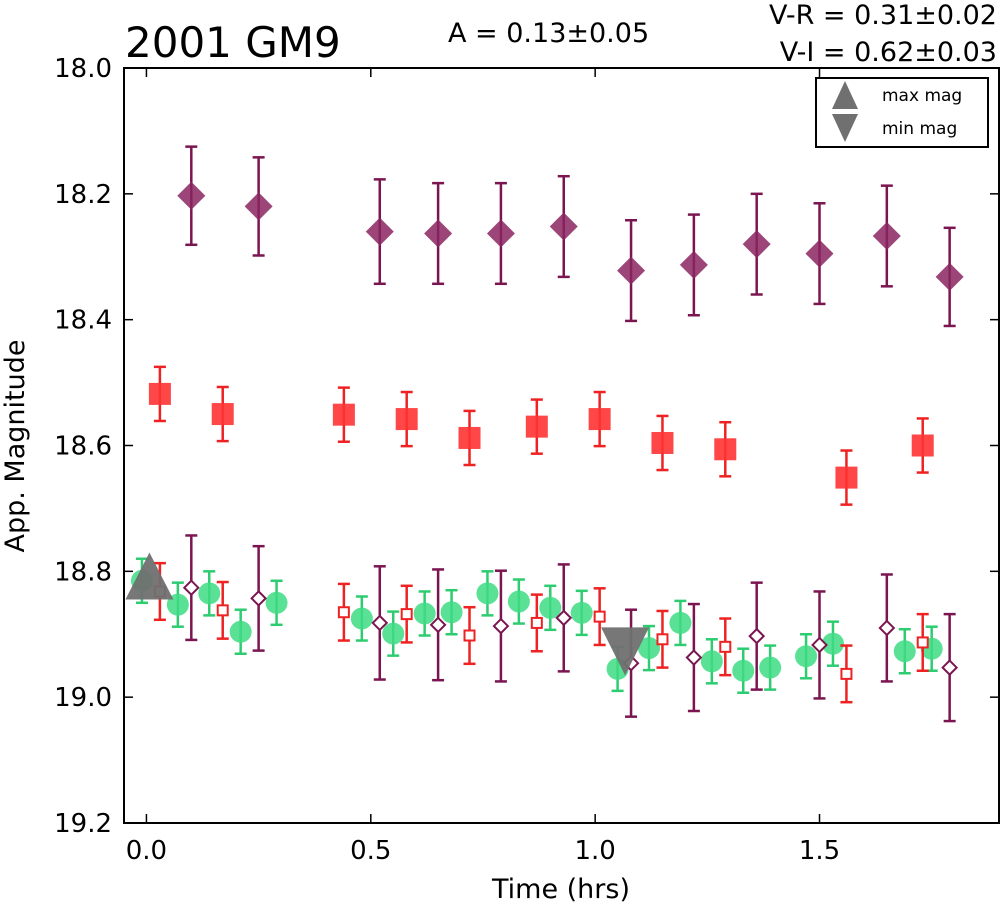 The height and width of the screenshot is (904, 1001). Describe the element at coordinates (625, 651) in the screenshot. I see `min-mag-marker` at that location.